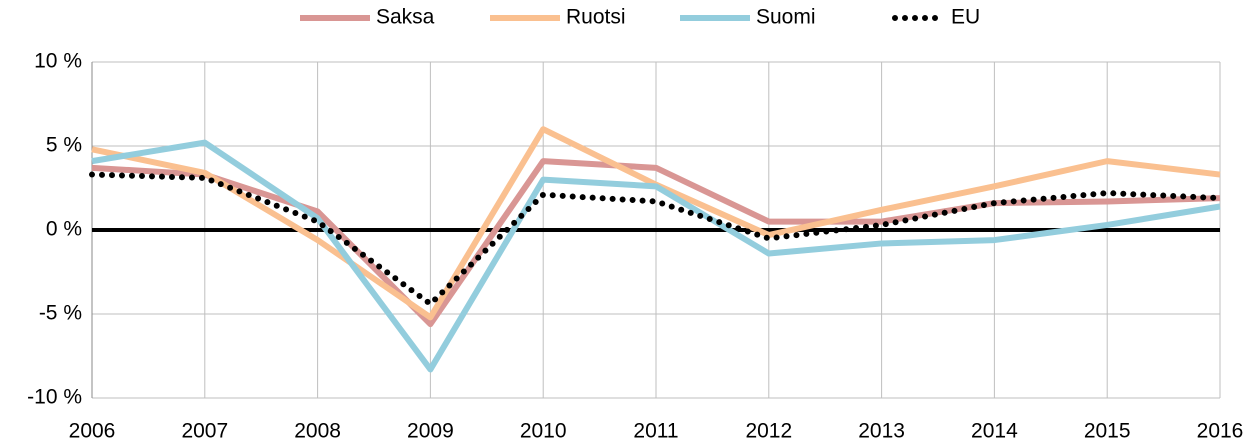  I want to click on x-tick-label: 2015, so click(1107, 431).